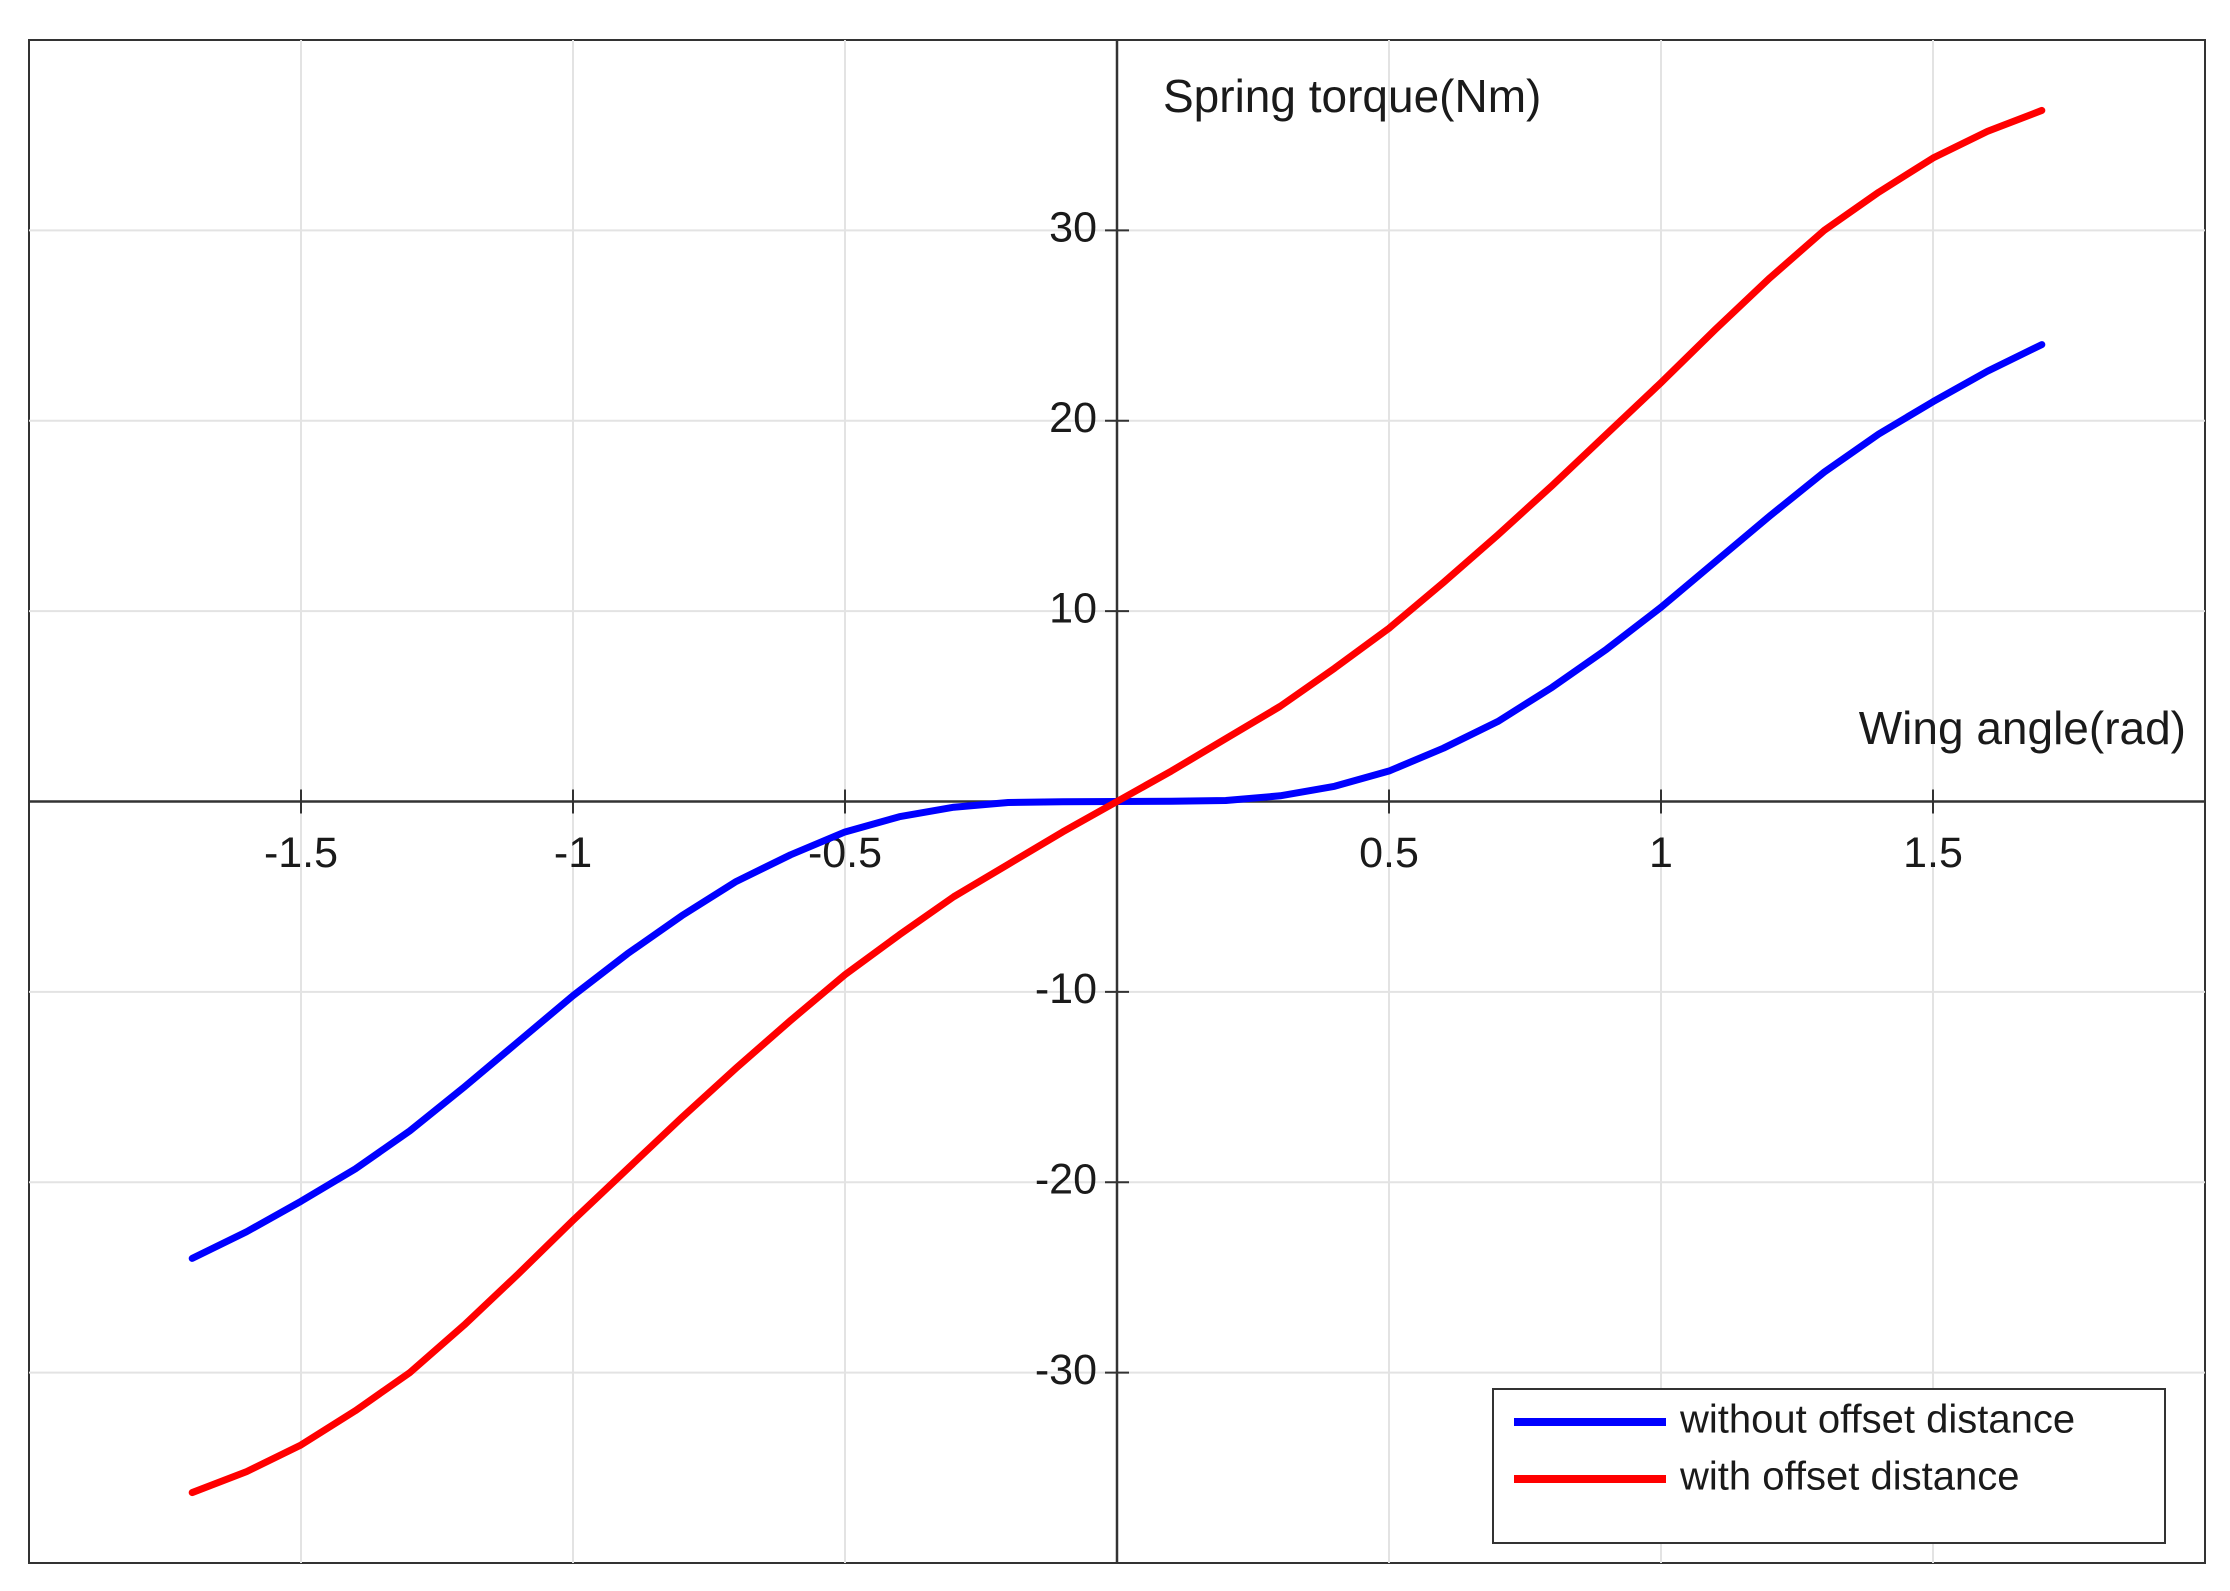 The width and height of the screenshot is (2230, 1591). Describe the element at coordinates (1066, 1370) in the screenshot. I see `y-tick-label: -30` at that location.